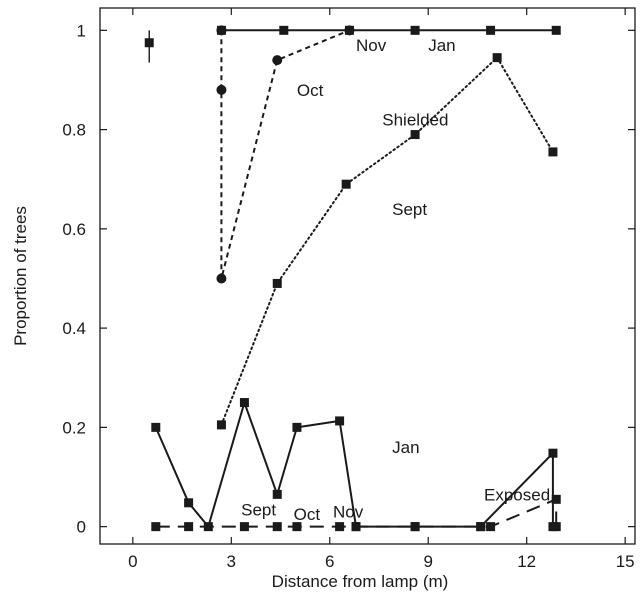 This screenshot has height=592, width=641. Describe the element at coordinates (285, 154) in the screenshot. I see `series-line-shielded-oct` at that location.